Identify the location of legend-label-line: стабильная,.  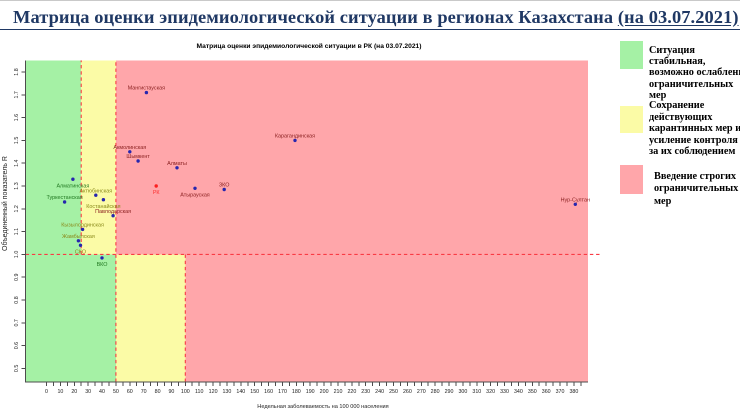
(677, 62).